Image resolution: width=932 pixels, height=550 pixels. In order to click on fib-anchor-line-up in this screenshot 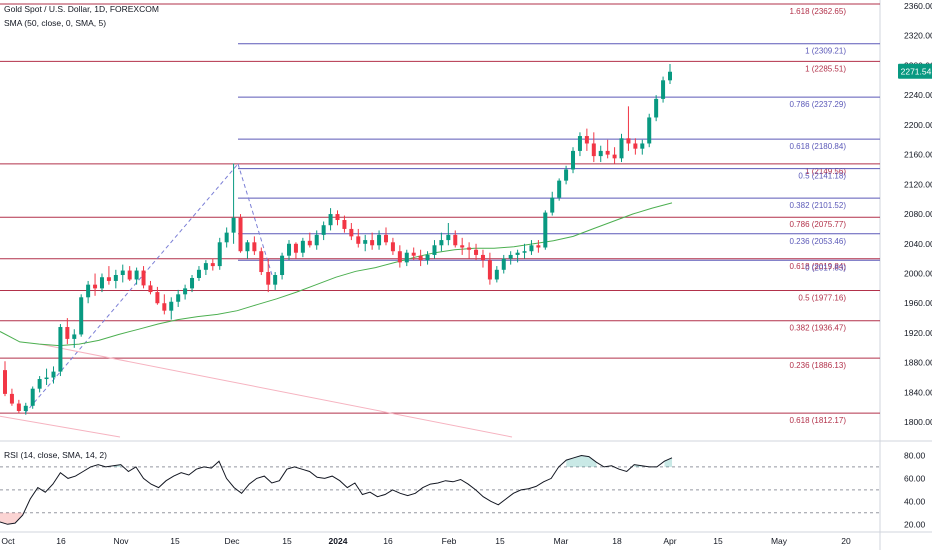, I will do `click(131, 288)`.